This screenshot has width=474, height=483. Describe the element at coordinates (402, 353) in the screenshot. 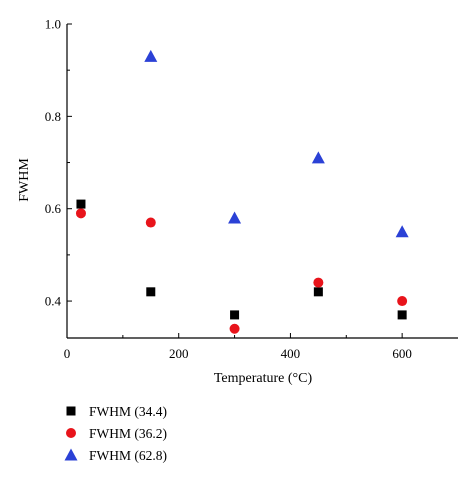

I see `x-tick-label: 600` at that location.